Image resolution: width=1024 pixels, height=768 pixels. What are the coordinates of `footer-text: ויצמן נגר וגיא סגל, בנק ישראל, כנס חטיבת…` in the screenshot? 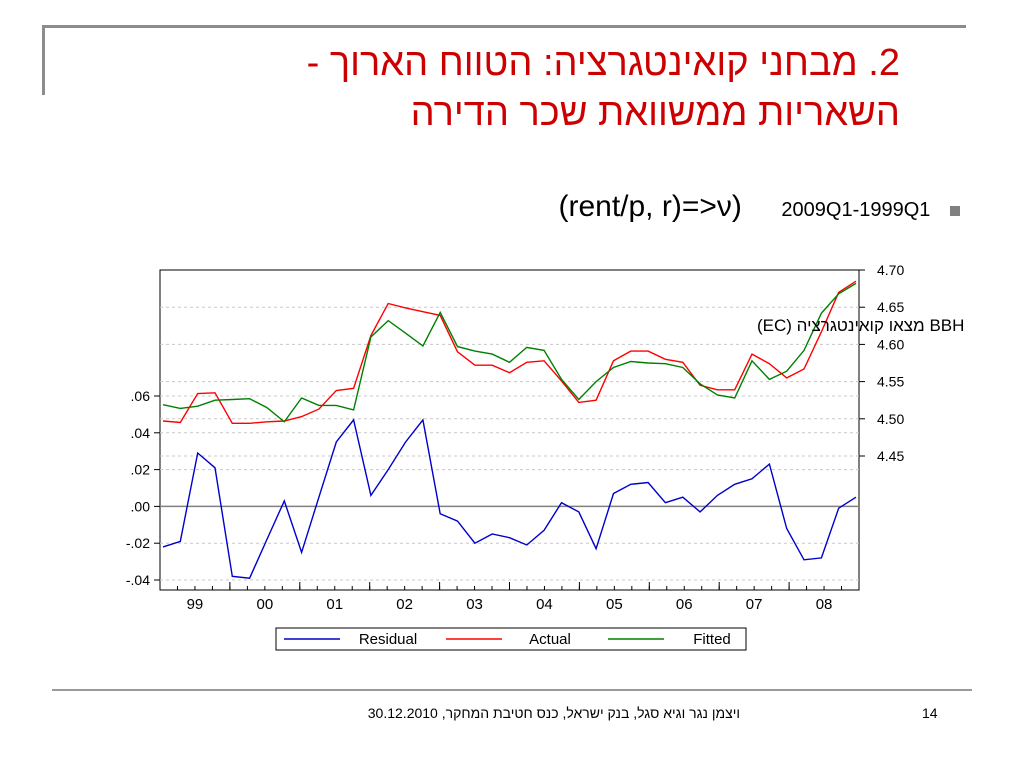 It's located at (553, 713).